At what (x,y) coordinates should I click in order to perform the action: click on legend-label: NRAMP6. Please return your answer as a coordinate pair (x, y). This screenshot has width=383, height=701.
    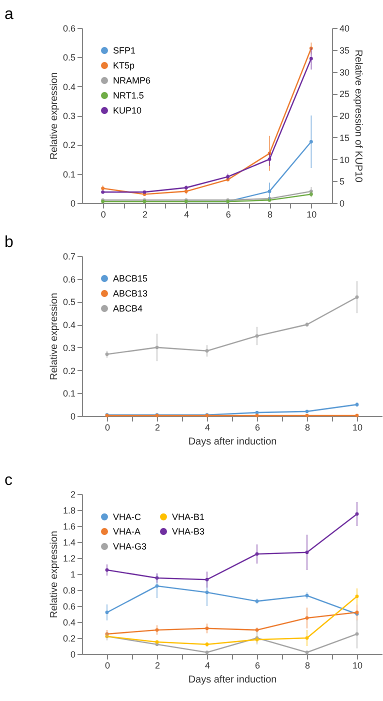
    Looking at the image, I should click on (132, 81).